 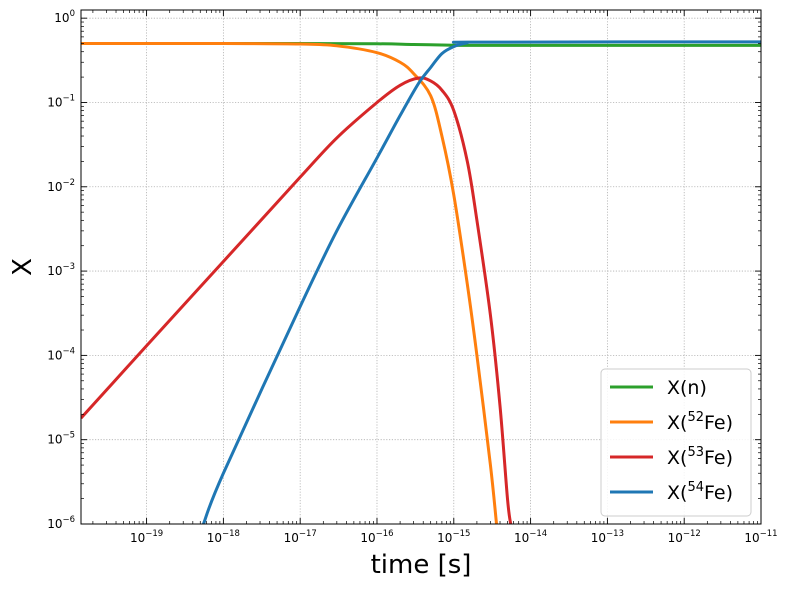 I want to click on x-tick-label-exponent: −18, so click(x=231, y=534).